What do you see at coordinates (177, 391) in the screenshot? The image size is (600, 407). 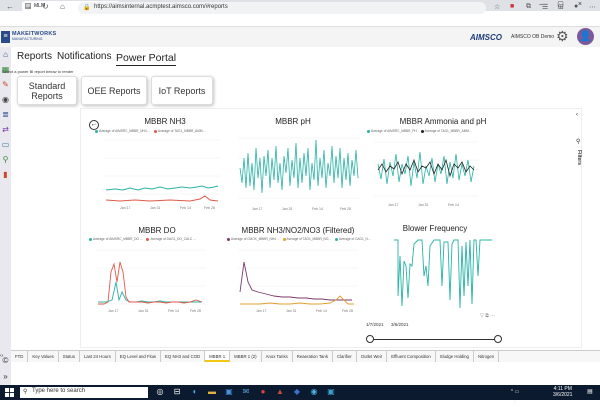 I see `task-switch-icon: ⊟` at bounding box center [177, 391].